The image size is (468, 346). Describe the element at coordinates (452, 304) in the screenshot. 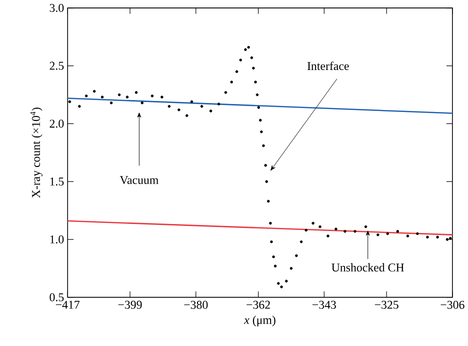

I see `x-tick-label: −306` at that location.